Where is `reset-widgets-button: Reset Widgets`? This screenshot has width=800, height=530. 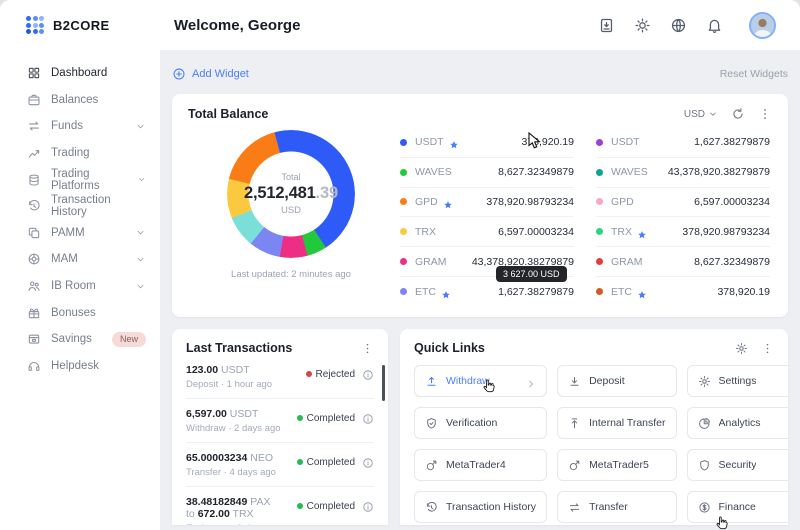
reset-widgets-button: Reset Widgets is located at coordinates (753, 74).